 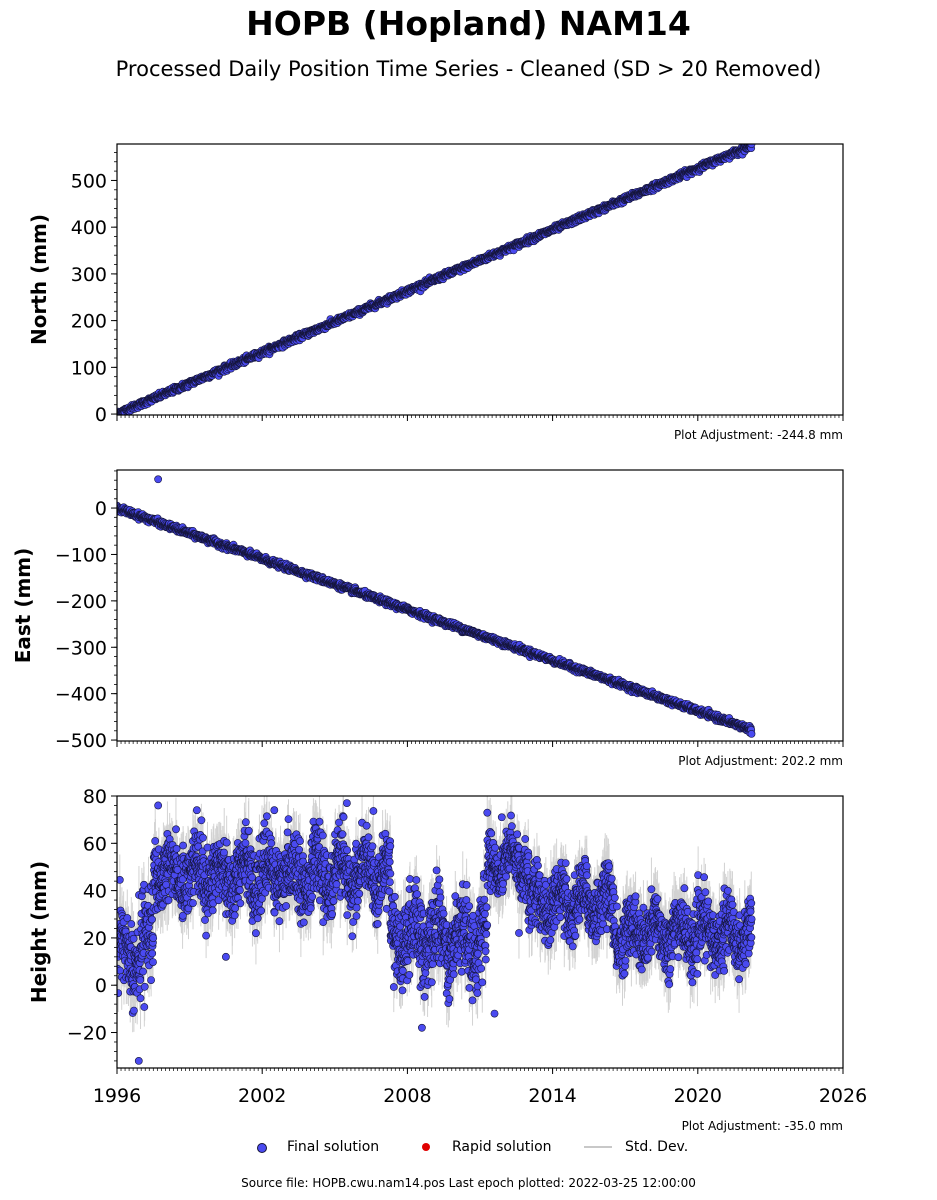 I want to click on y-tick-label: 200, so click(x=89, y=322).